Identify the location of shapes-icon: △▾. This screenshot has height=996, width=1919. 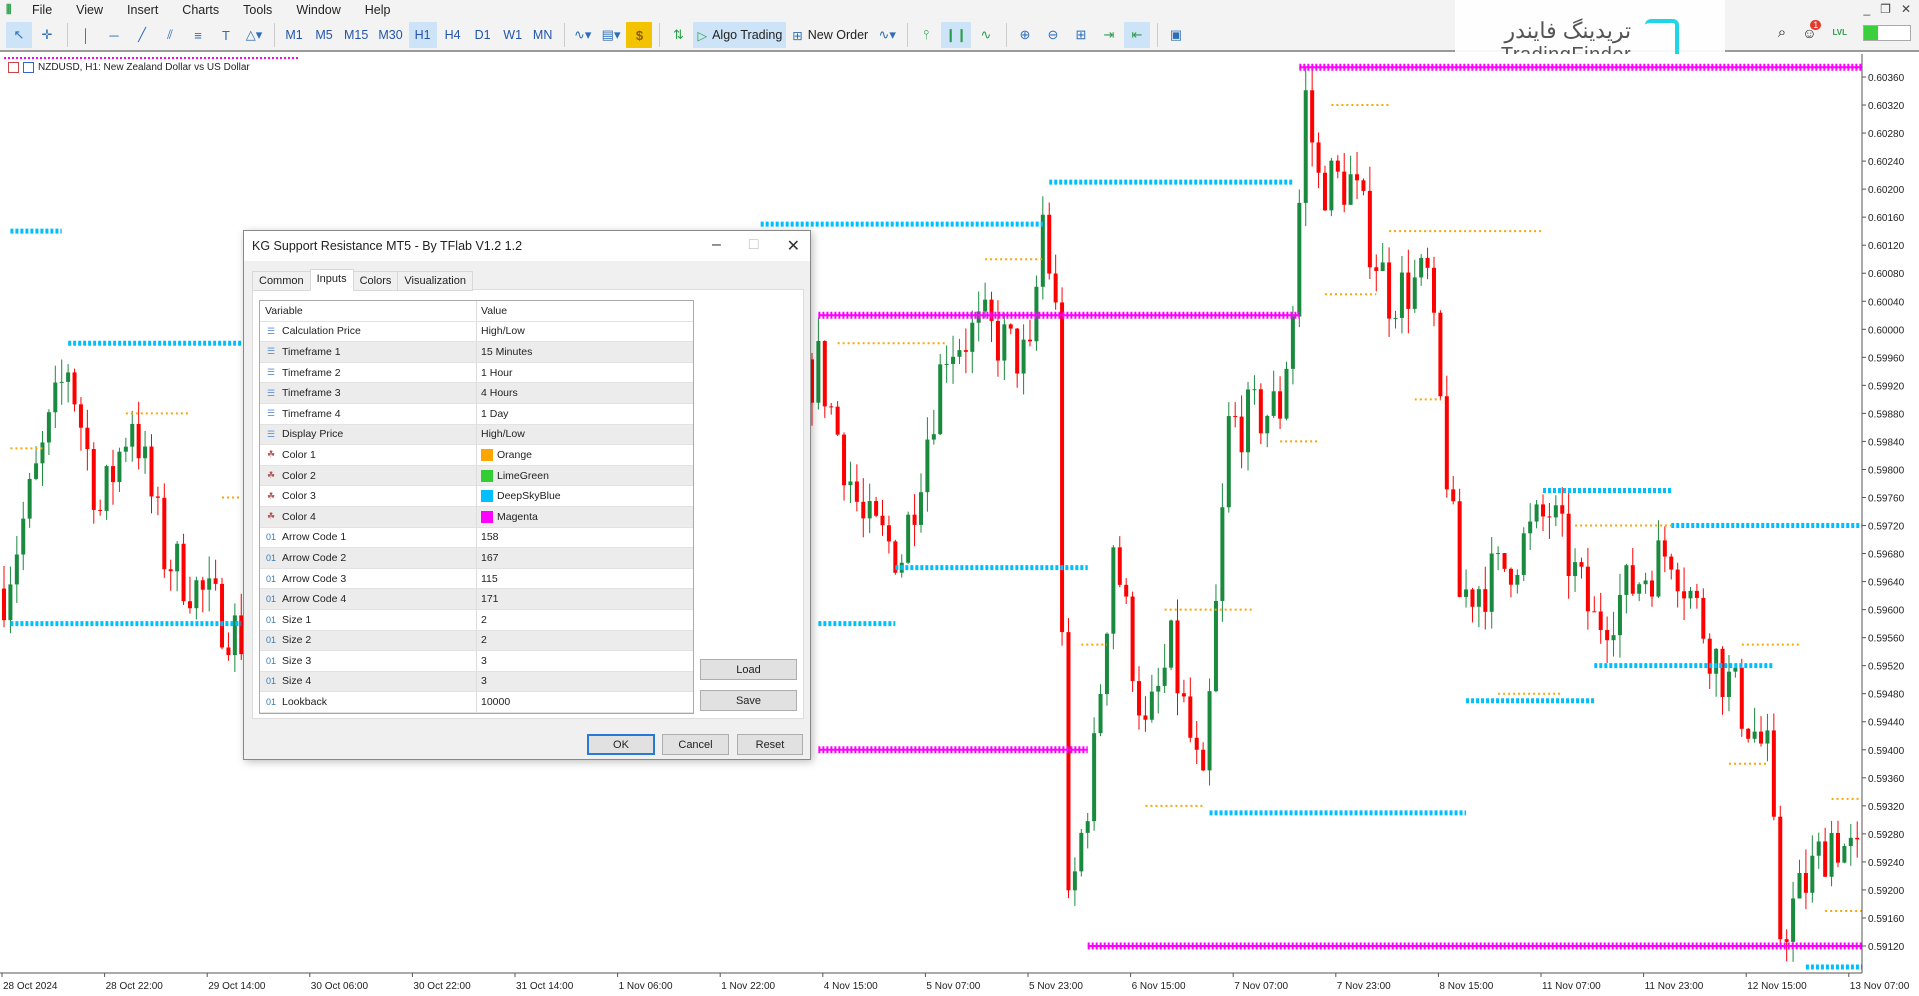
(254, 34).